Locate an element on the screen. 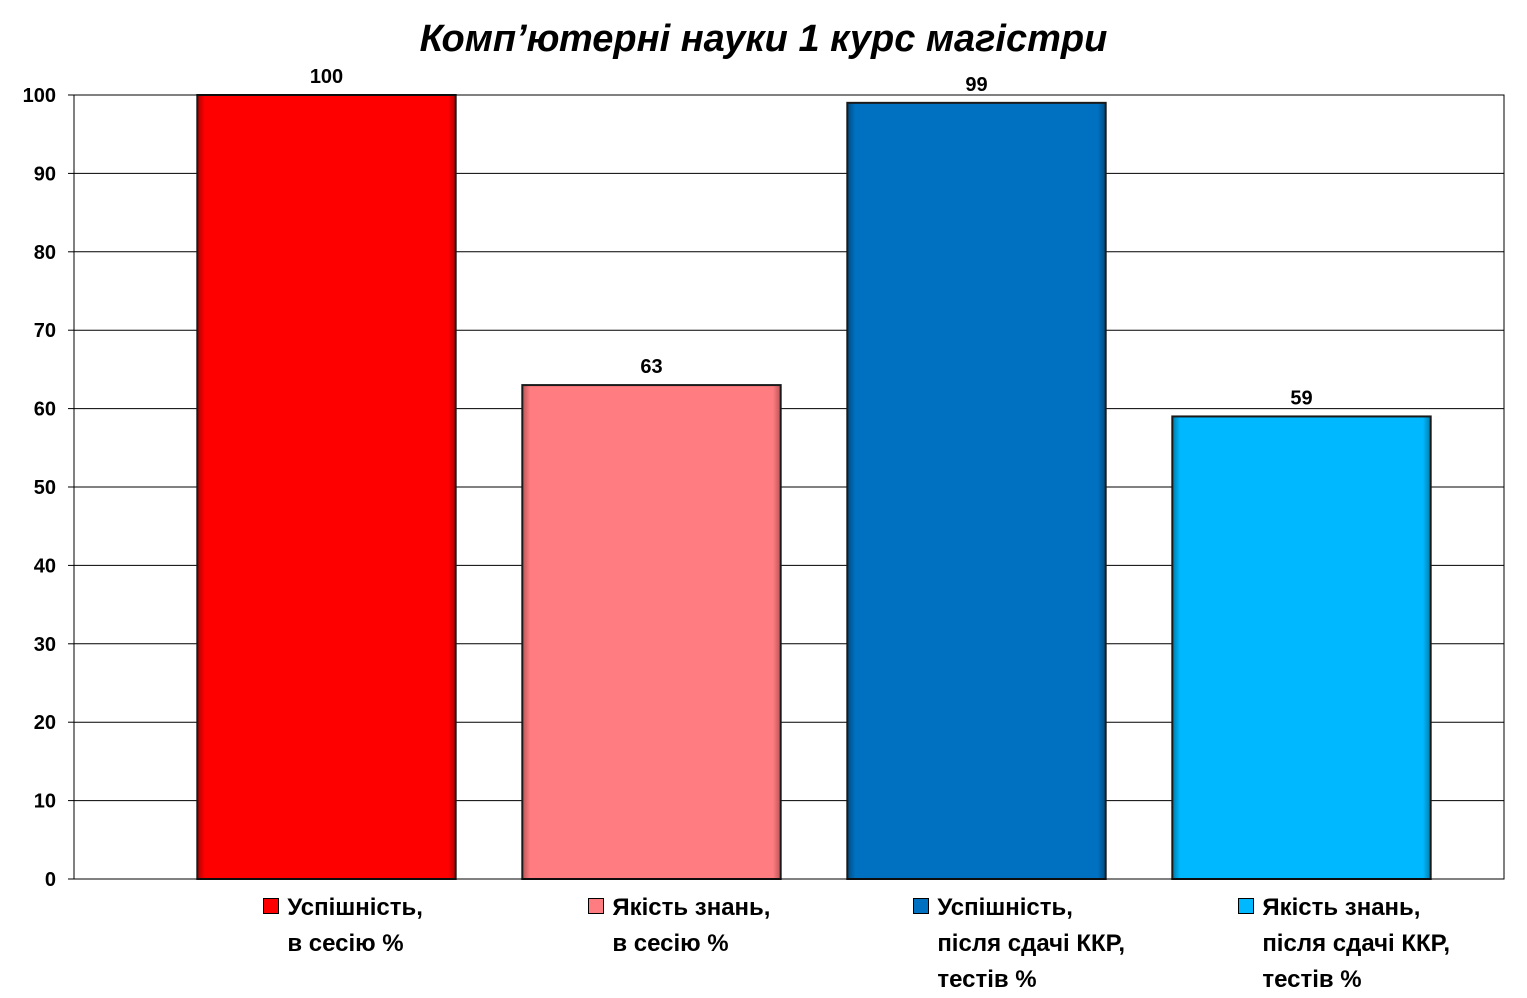 This screenshot has width=1527, height=998. bar-value-label: 99 is located at coordinates (976, 85).